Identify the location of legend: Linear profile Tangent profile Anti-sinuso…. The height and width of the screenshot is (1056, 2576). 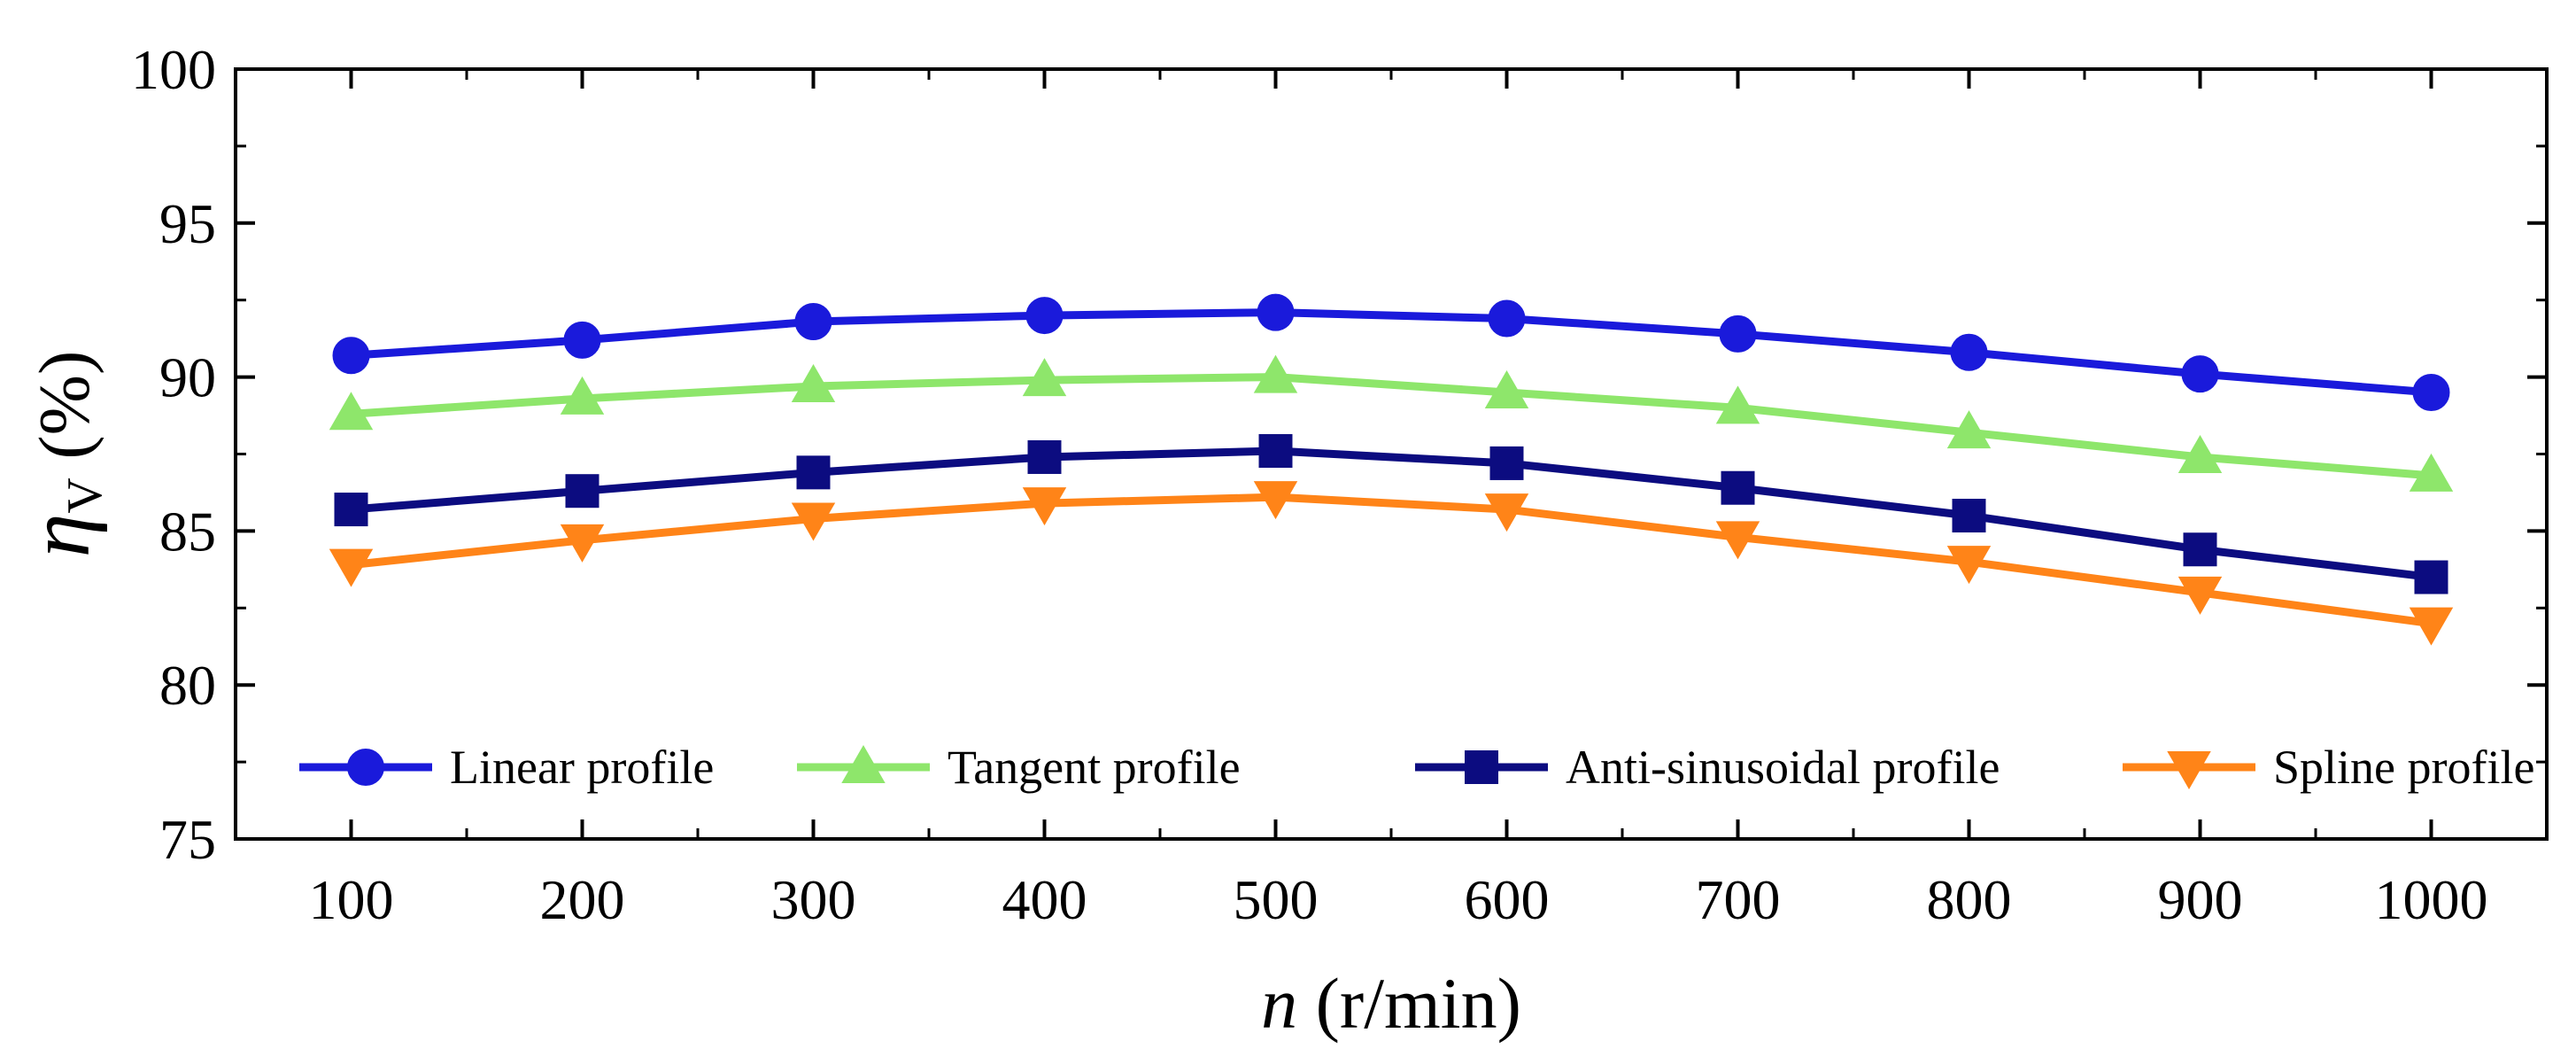
(1416, 768).